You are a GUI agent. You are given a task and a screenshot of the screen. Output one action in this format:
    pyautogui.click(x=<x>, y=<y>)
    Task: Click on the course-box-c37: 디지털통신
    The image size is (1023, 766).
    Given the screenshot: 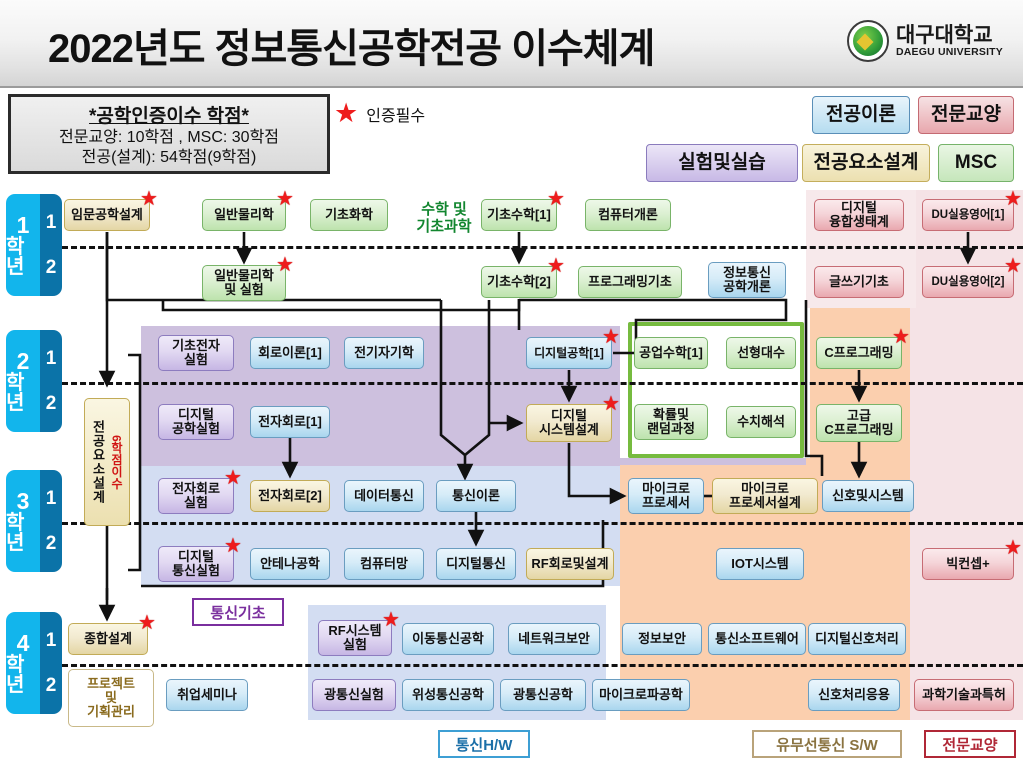 What is the action you would take?
    pyautogui.click(x=476, y=564)
    